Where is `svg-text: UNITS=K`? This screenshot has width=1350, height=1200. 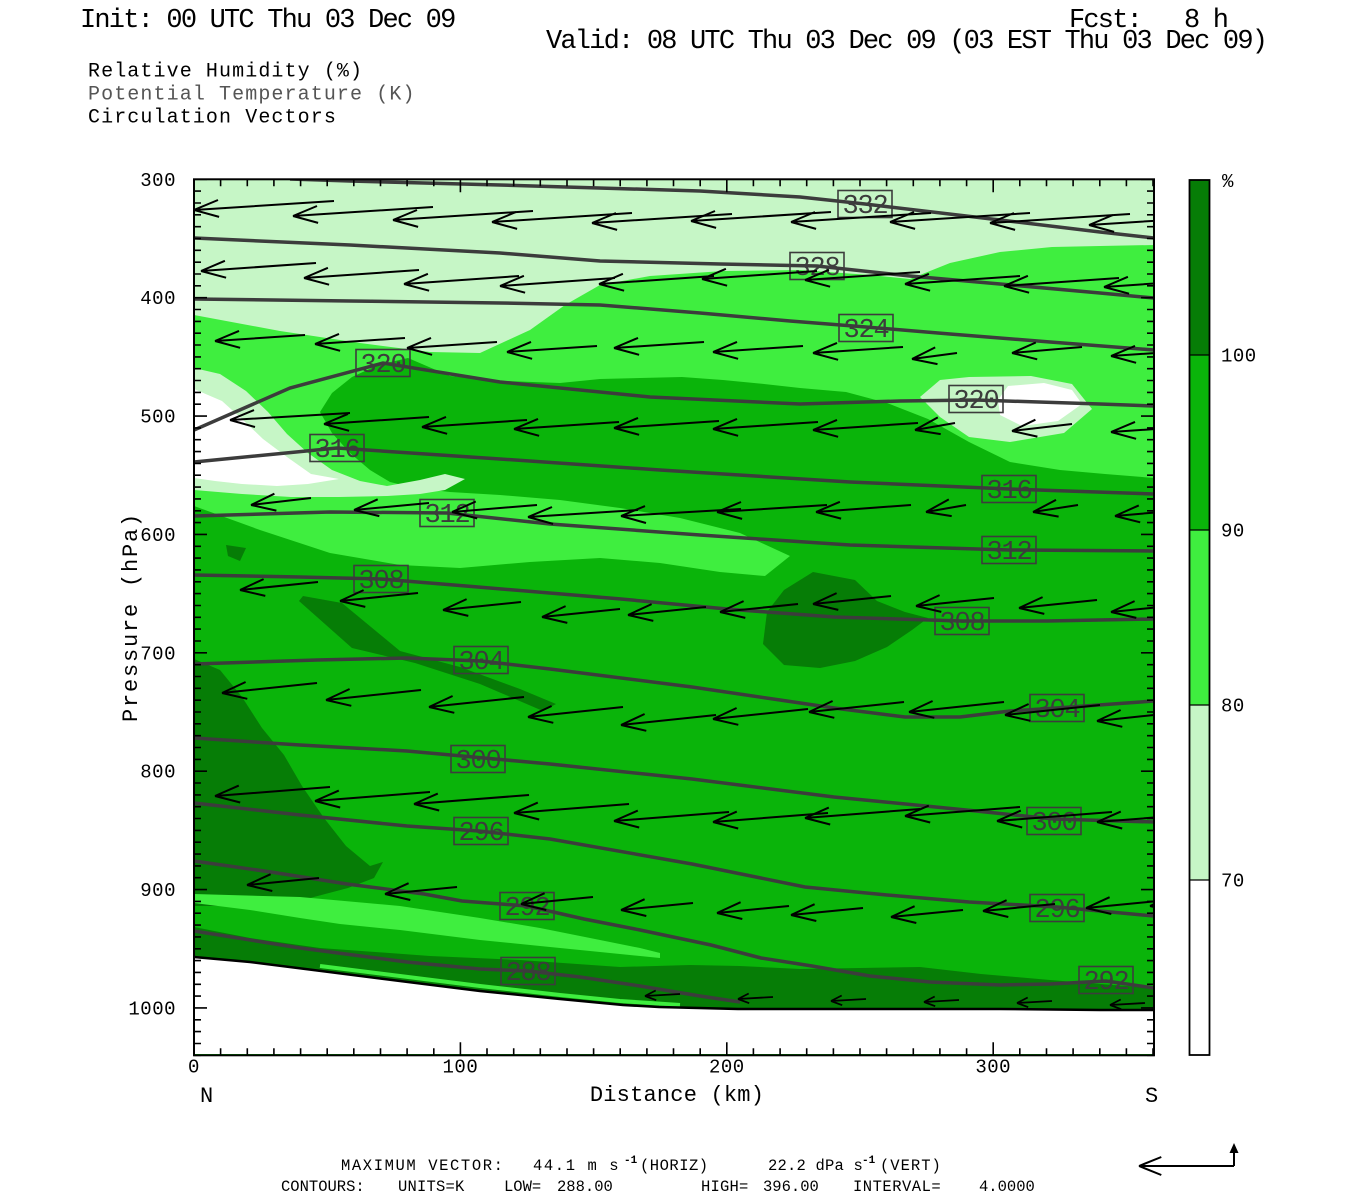 svg-text: UNITS=K is located at coordinates (431, 1187).